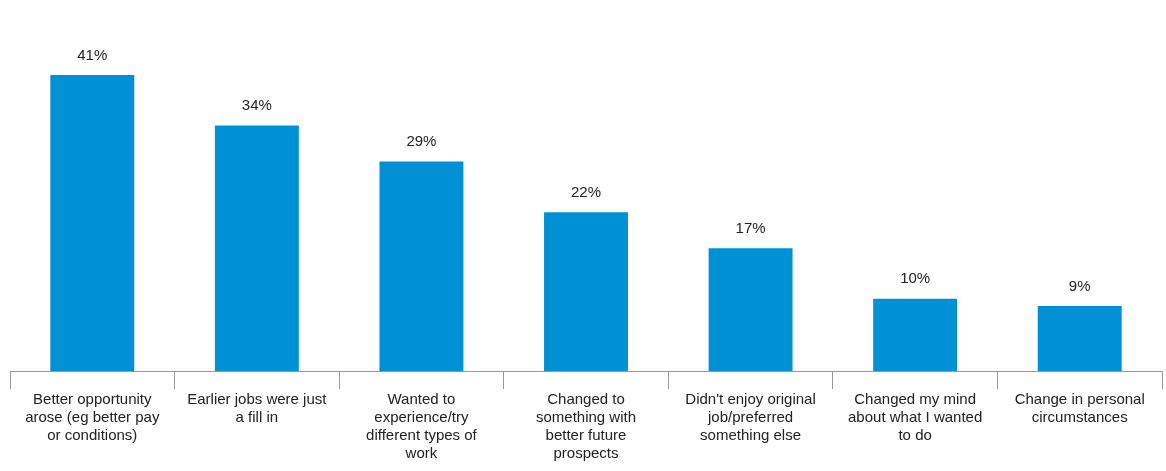  I want to click on x-tick-label: Change in personal circumstances, so click(1079, 408).